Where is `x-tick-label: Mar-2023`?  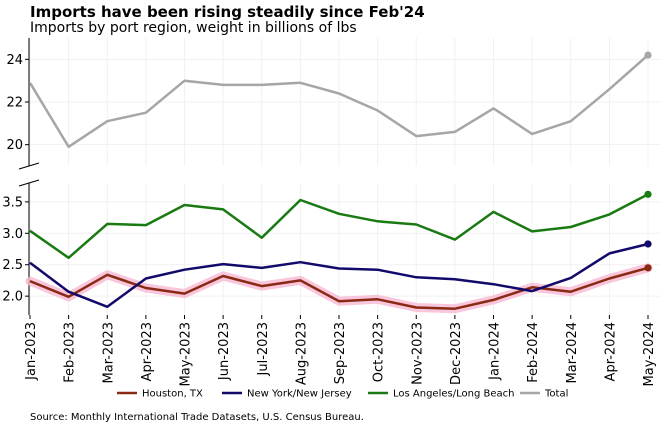
x-tick-label: Mar-2023 is located at coordinates (108, 352).